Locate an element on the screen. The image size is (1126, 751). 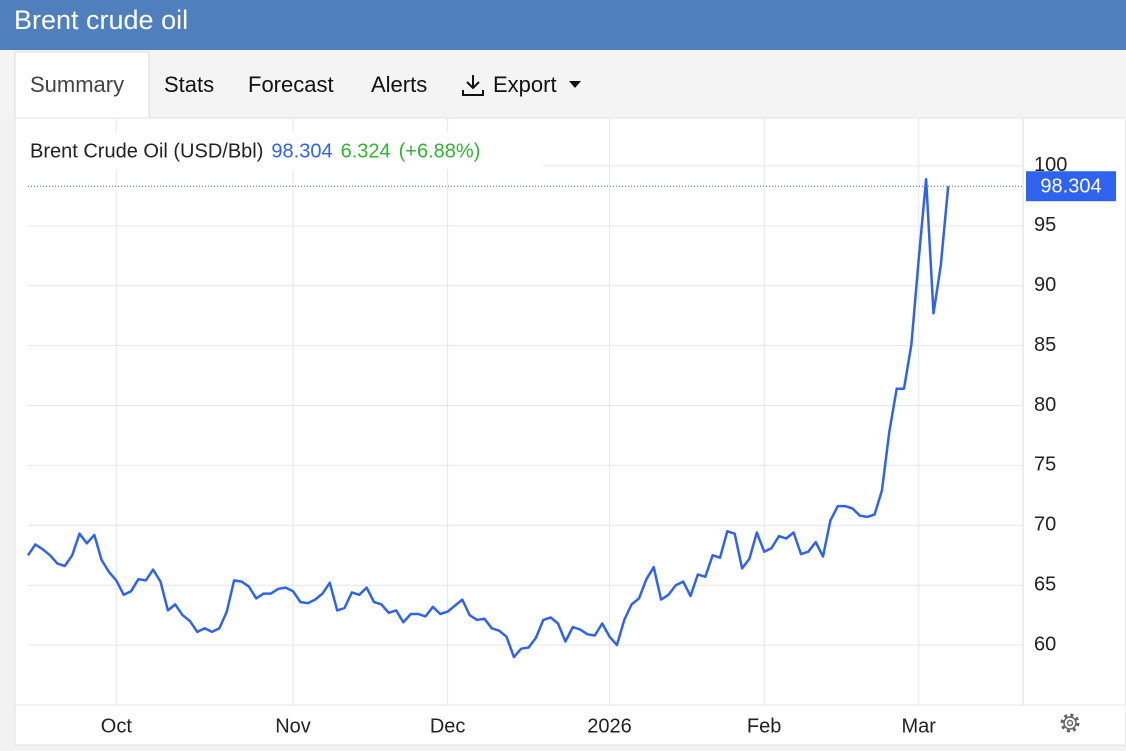
x-tick-label: Feb is located at coordinates (764, 726).